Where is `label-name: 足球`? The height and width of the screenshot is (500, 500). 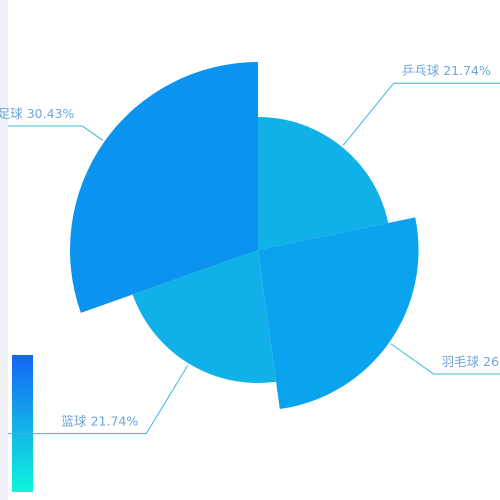 label-name: 足球 is located at coordinates (11, 113).